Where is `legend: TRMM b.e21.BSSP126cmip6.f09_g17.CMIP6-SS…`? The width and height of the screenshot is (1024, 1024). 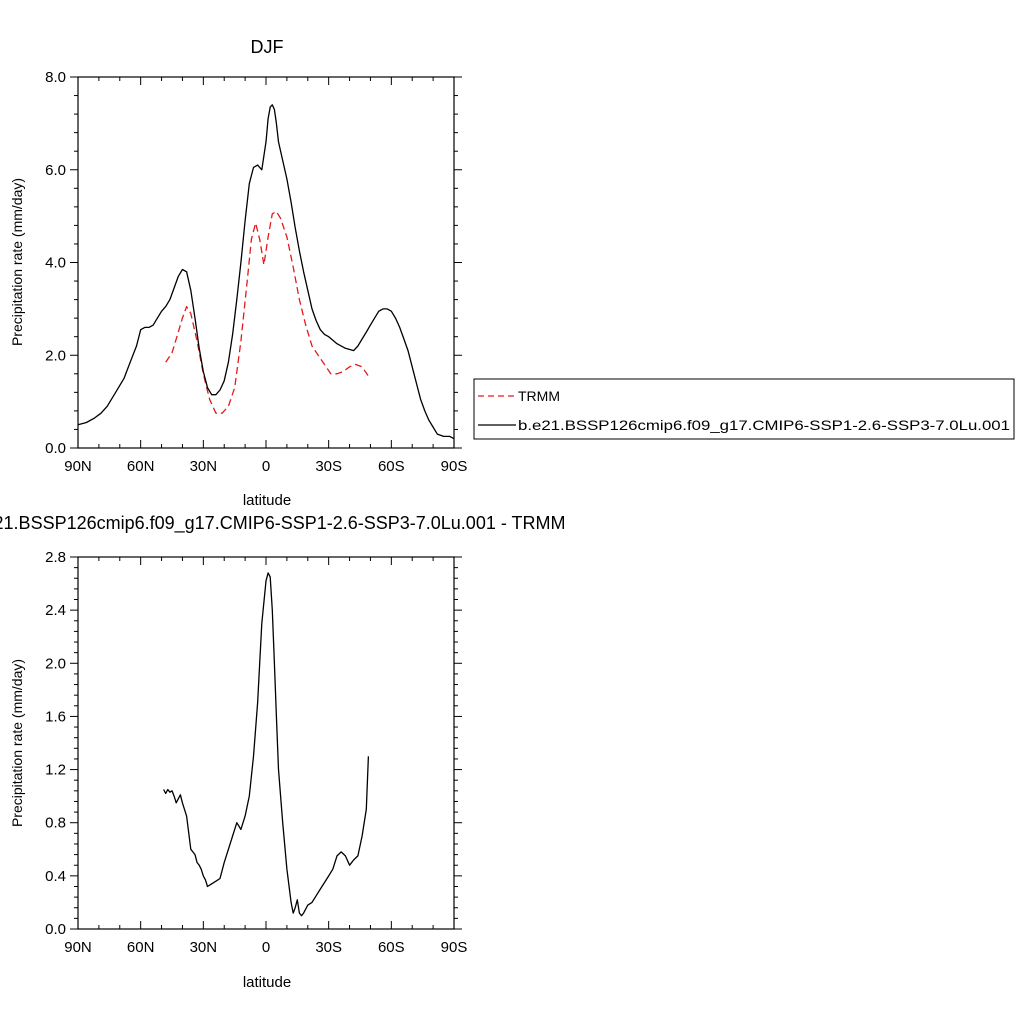 legend: TRMM b.e21.BSSP126cmip6.f09_g17.CMIP6-SS… is located at coordinates (744, 409).